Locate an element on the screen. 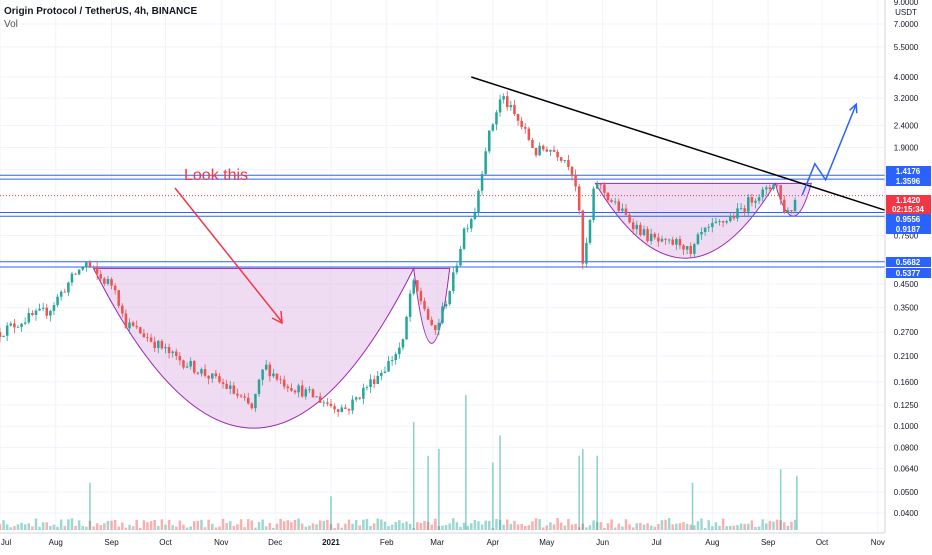 The image size is (932, 555). volume-indicator-label: Vol is located at coordinates (11, 24).